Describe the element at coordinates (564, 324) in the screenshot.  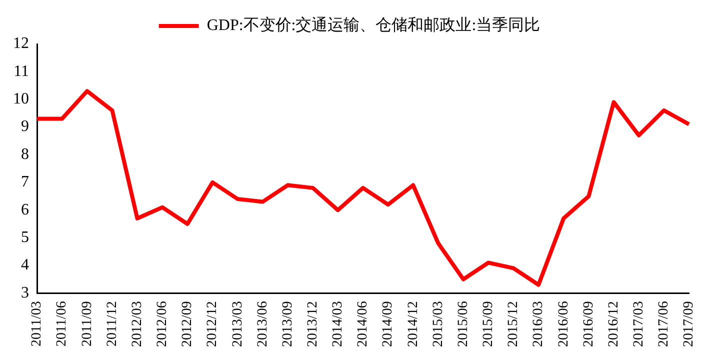
I see `x-tick-label: 2016/06` at that location.